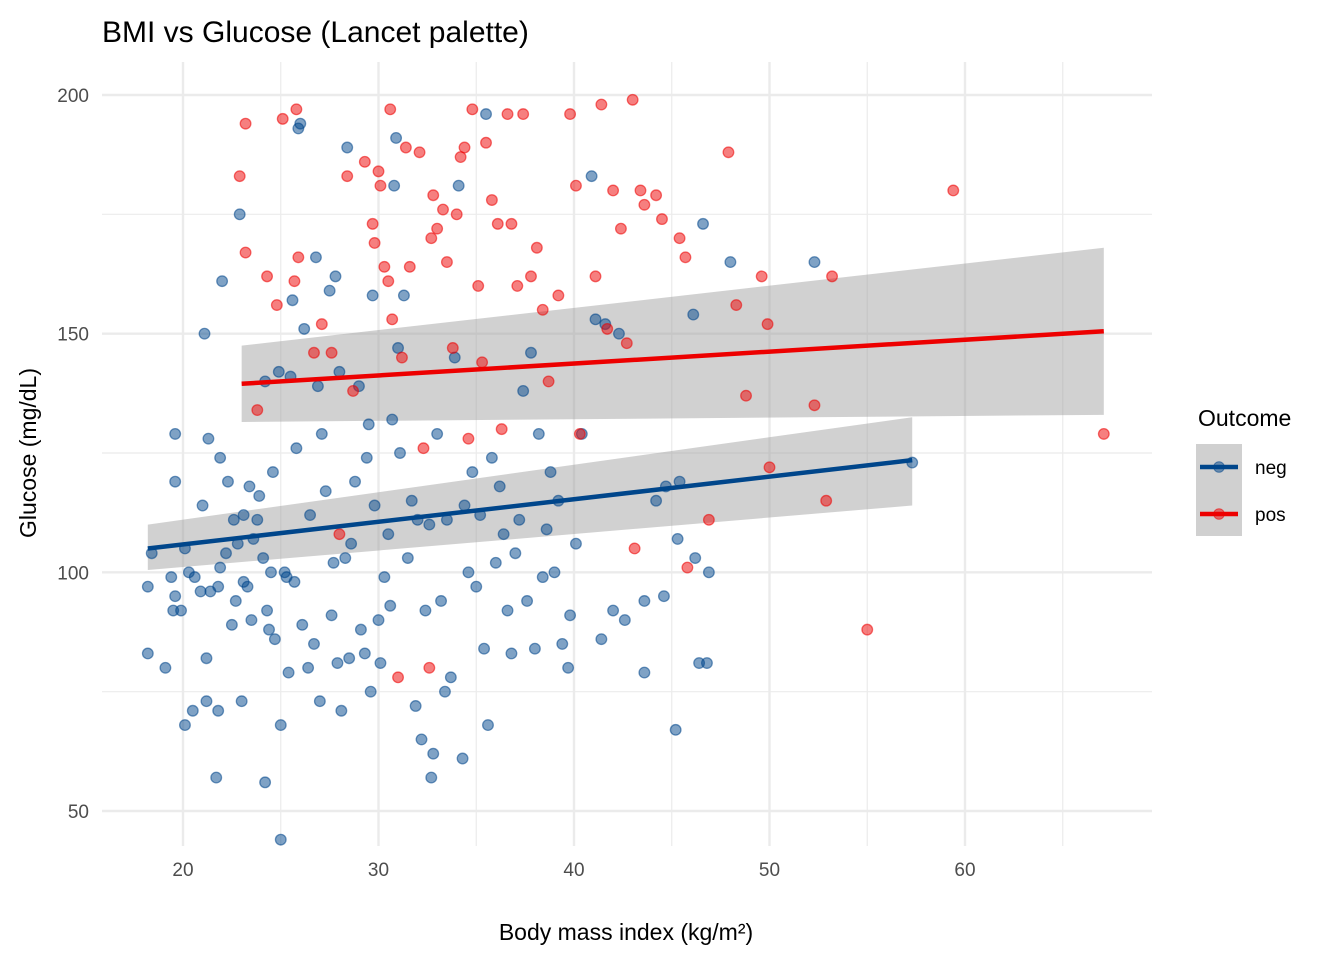 This screenshot has height=960, width=1344. Describe the element at coordinates (78, 812) in the screenshot. I see `y-tick-label: 50` at that location.